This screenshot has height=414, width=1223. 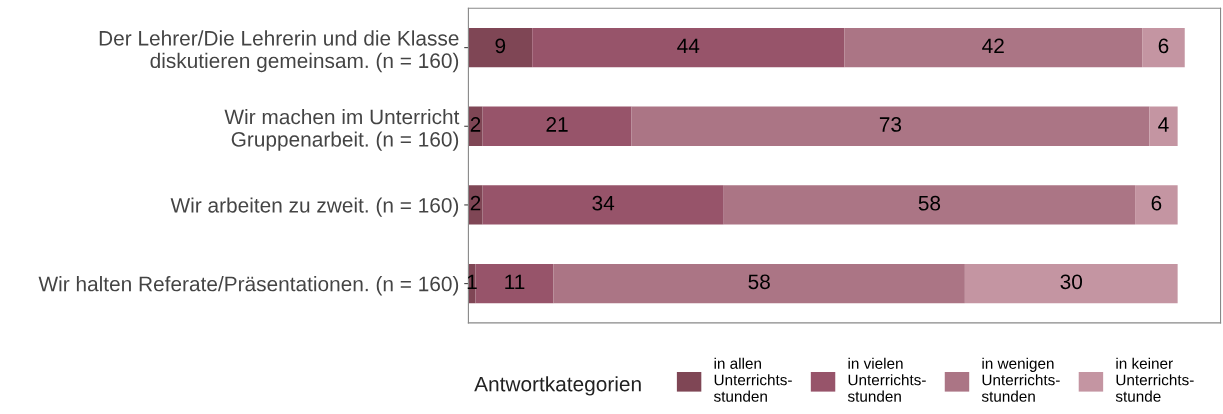 I want to click on data-label: 9, so click(x=500, y=46).